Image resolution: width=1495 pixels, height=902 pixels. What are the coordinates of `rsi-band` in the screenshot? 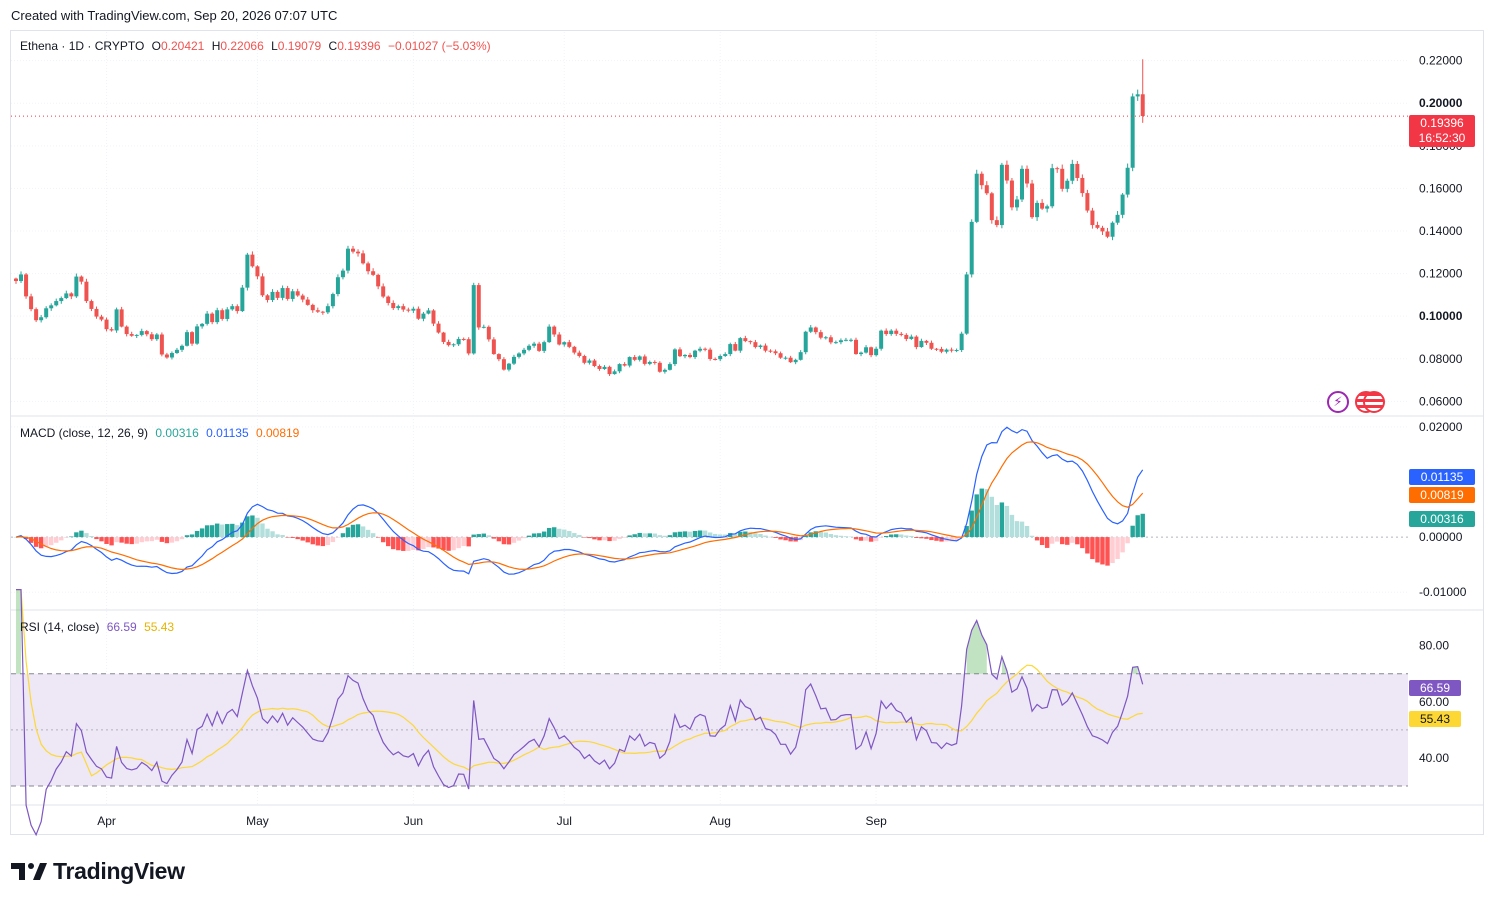 It's located at (709, 729).